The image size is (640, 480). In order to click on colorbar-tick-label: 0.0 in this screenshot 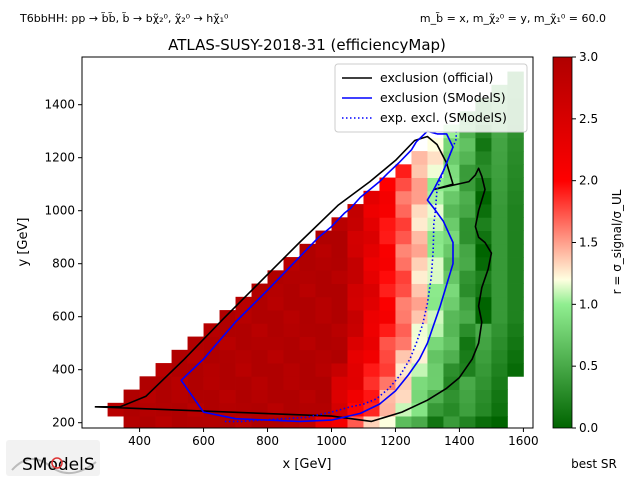, I will do `click(588, 428)`.